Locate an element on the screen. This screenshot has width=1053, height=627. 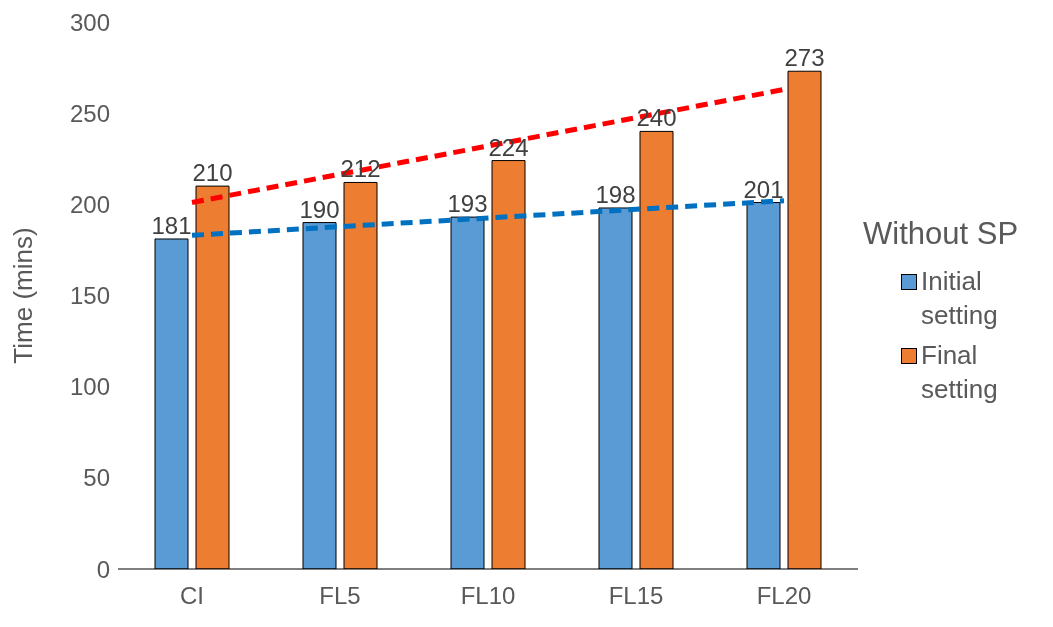
y-tick-label: 50 is located at coordinates (96, 478).